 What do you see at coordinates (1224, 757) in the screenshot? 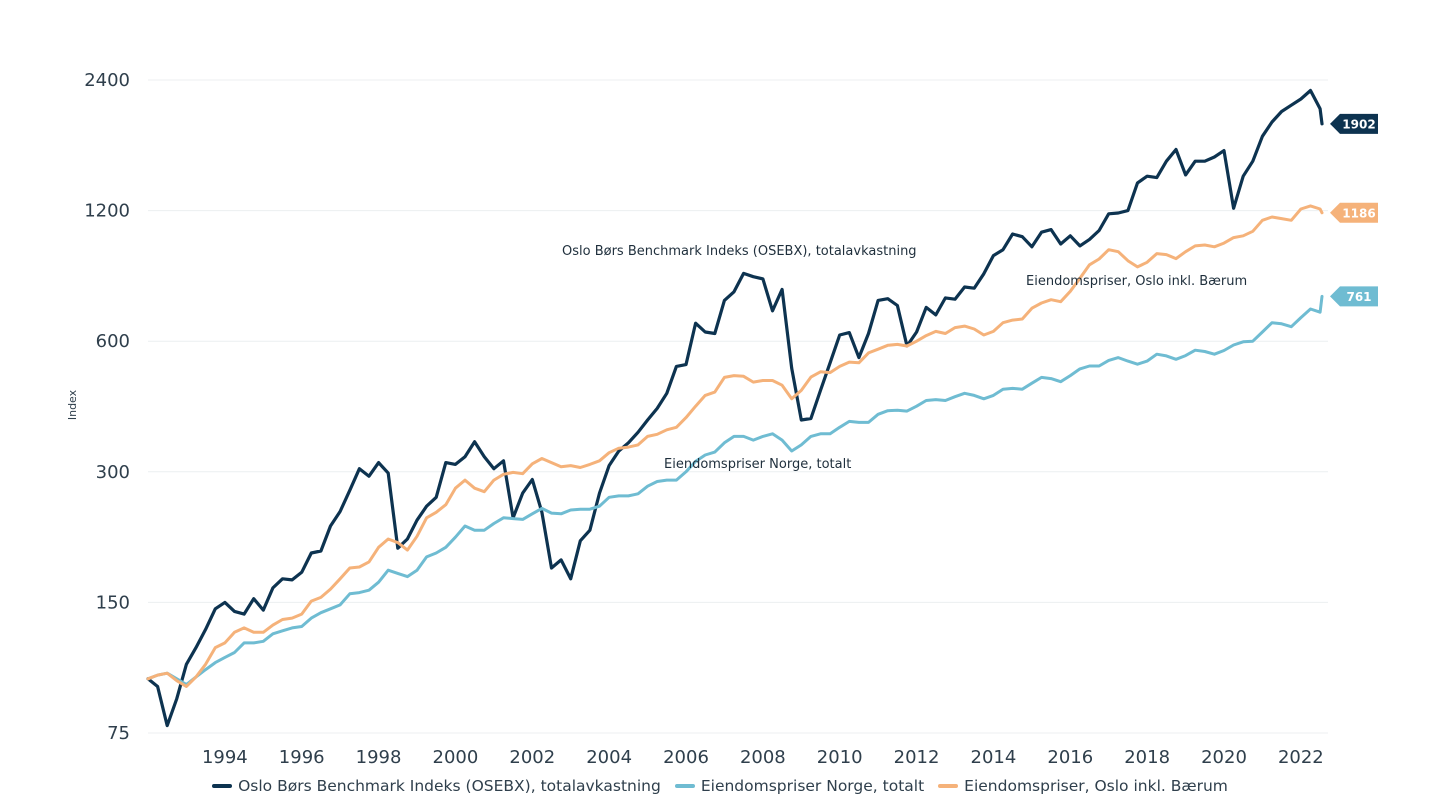
I see `x-tick-label: 2020` at bounding box center [1224, 757].